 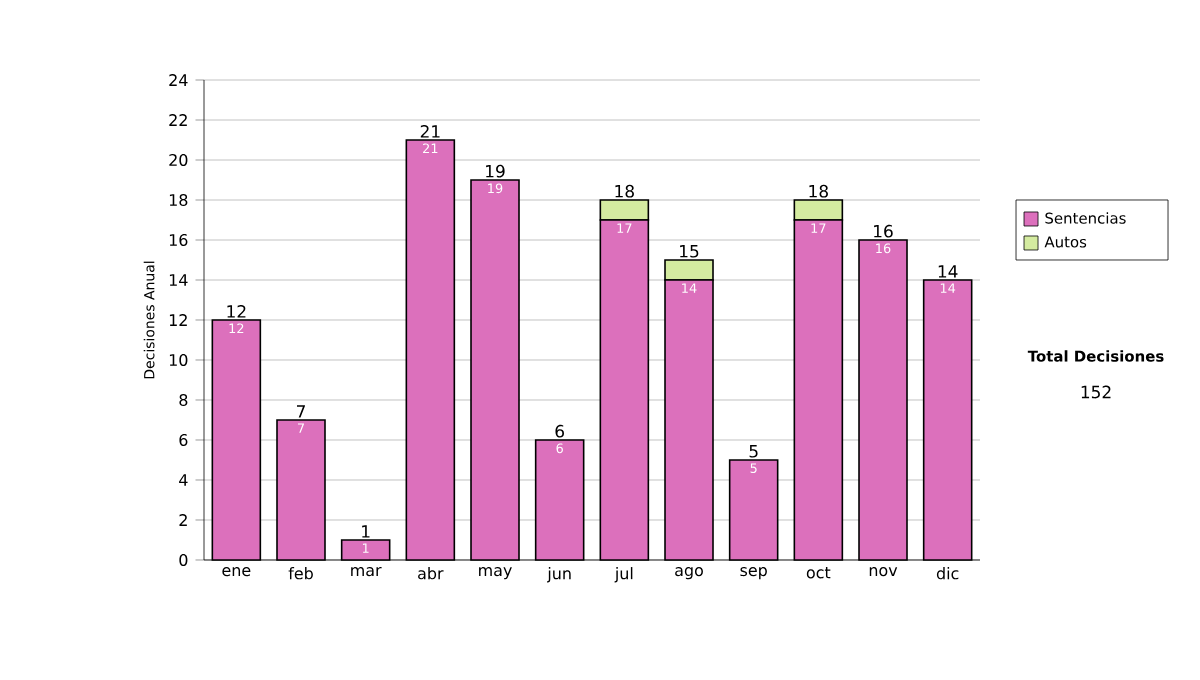 What do you see at coordinates (300, 411) in the screenshot?
I see `total-label: 7` at bounding box center [300, 411].